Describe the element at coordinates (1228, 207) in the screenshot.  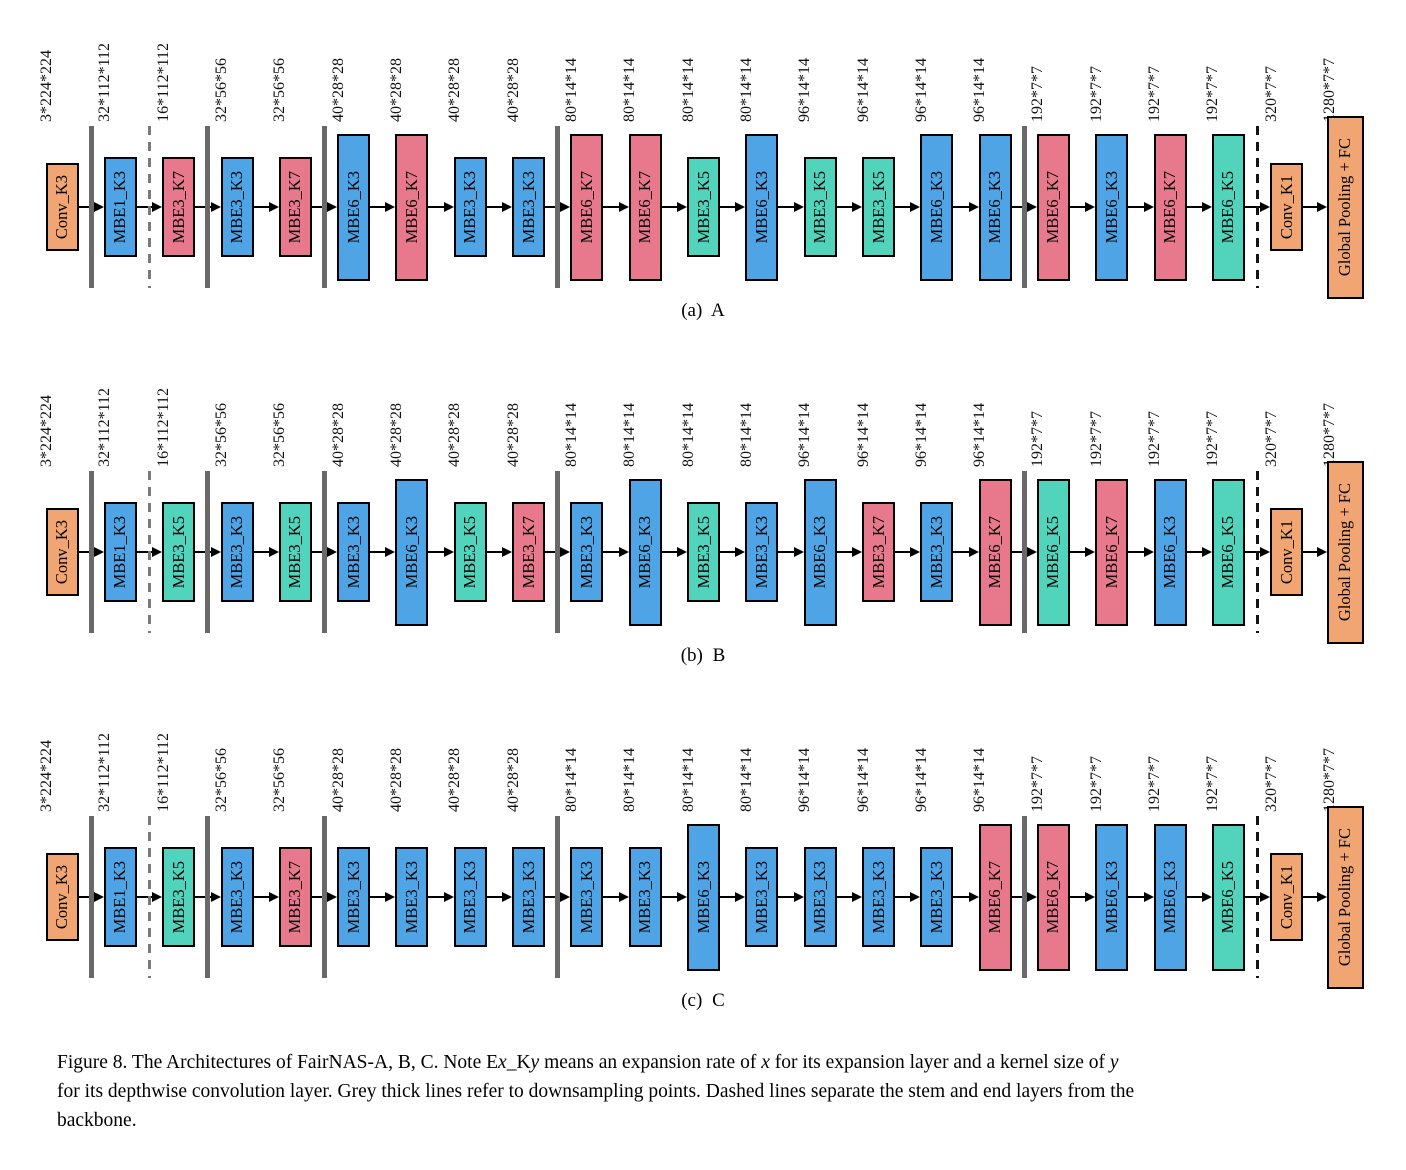
I see `layer-block-a-21: MBE6_K5` at that location.